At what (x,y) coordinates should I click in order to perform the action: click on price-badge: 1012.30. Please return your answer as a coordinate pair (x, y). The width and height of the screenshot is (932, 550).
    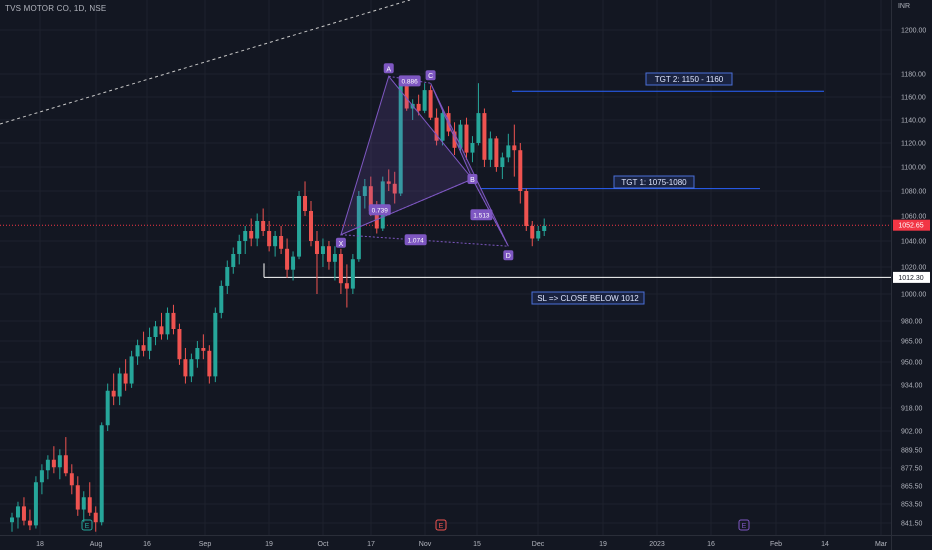
    Looking at the image, I should click on (911, 277).